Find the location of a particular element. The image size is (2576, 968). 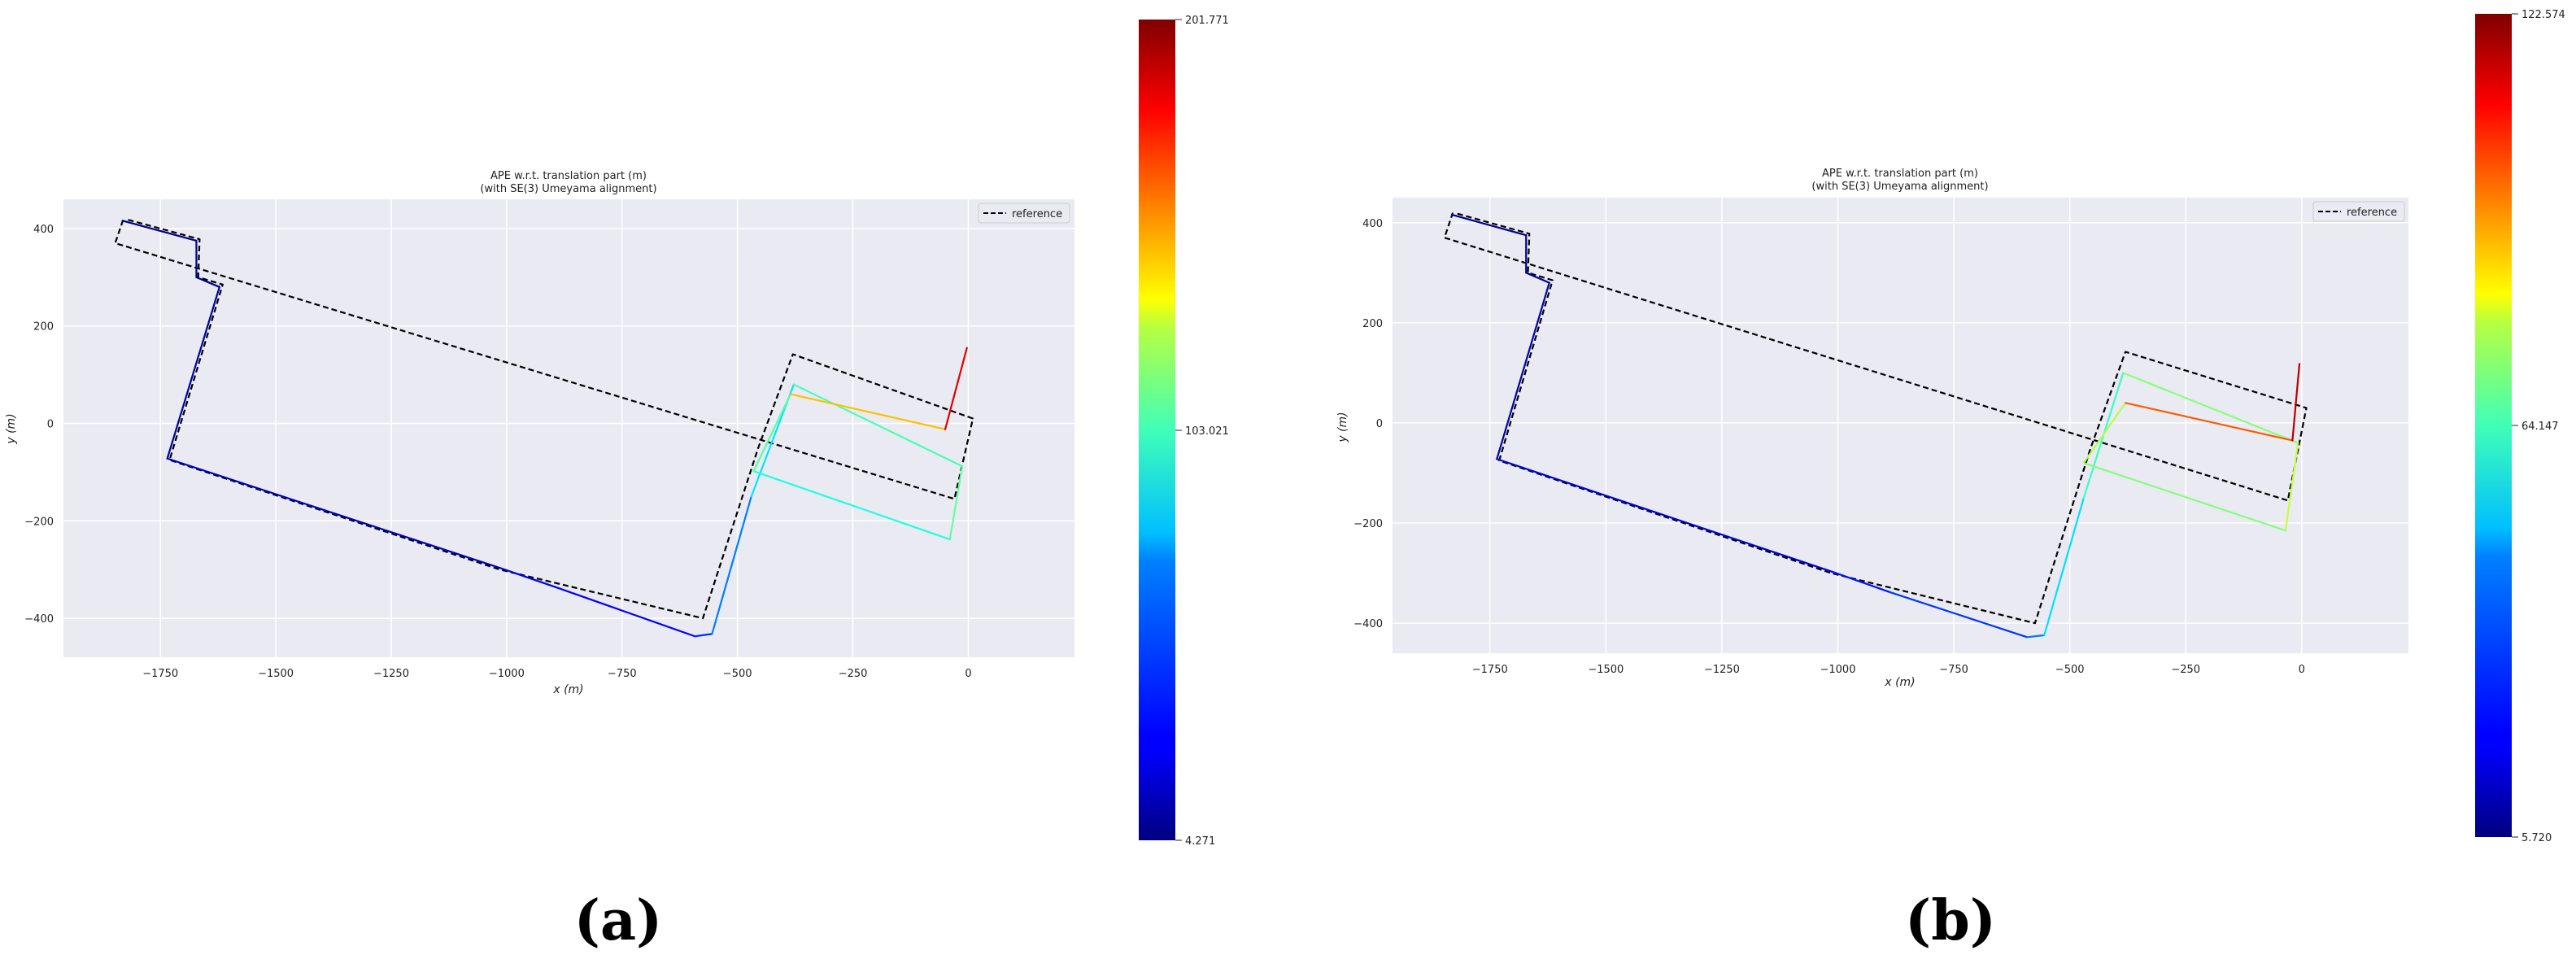

series-layer-b is located at coordinates (1875, 425).